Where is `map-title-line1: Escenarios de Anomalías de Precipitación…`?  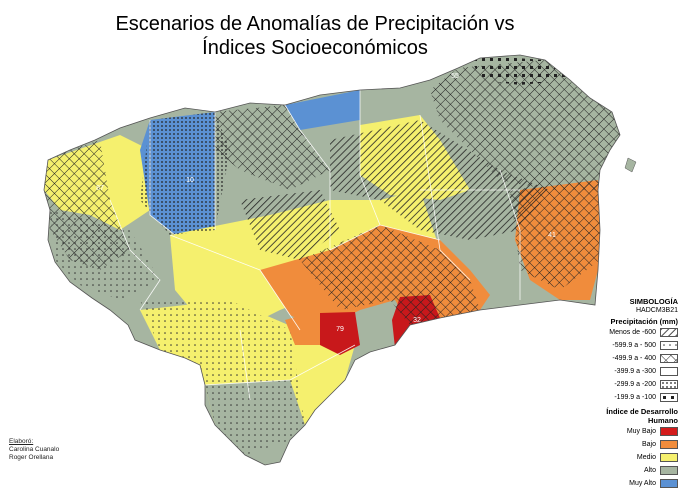 map-title-line1: Escenarios de Anomalías de Precipitación… is located at coordinates (315, 24).